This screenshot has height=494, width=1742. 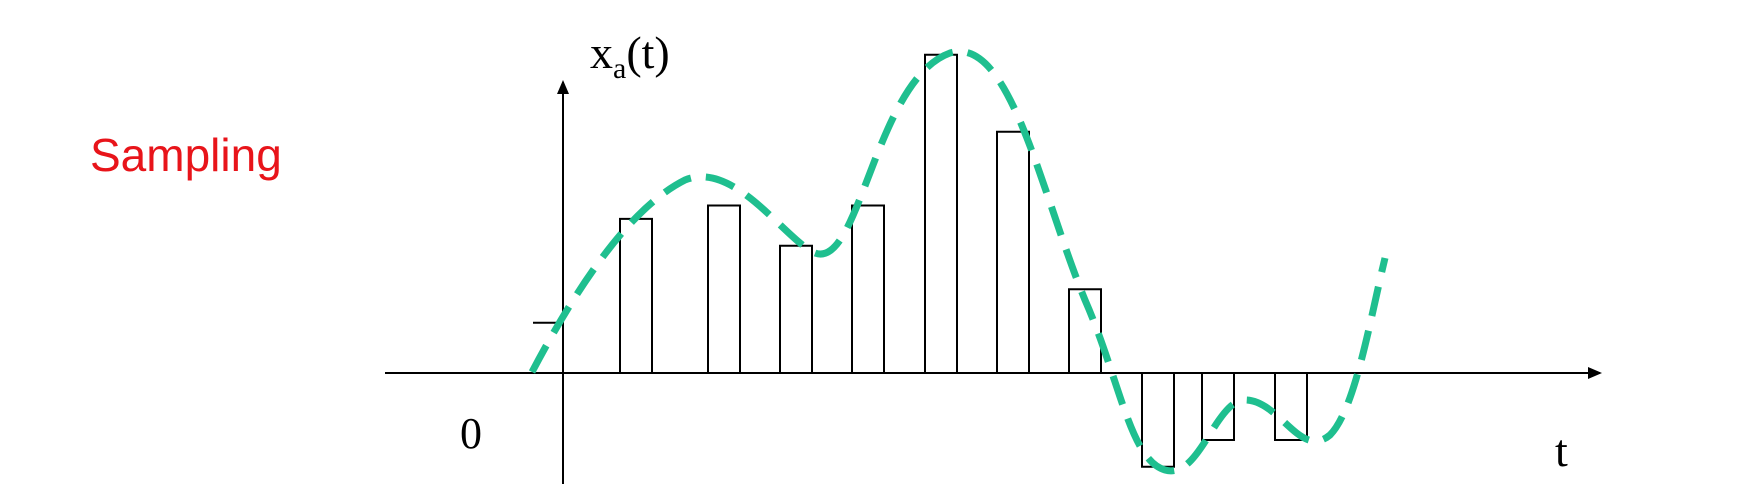 What do you see at coordinates (630, 56) in the screenshot?
I see `y-axis-label: xa(t)` at bounding box center [630, 56].